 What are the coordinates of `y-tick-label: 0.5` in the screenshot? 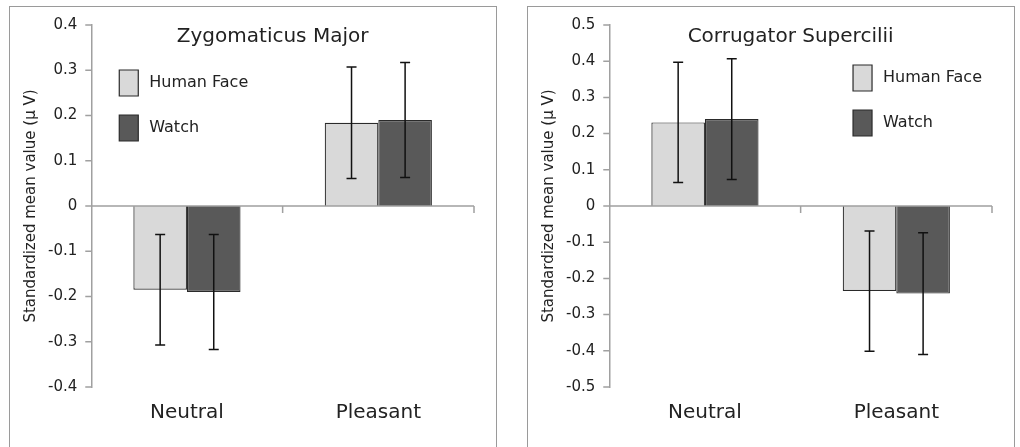 It's located at (583, 23).